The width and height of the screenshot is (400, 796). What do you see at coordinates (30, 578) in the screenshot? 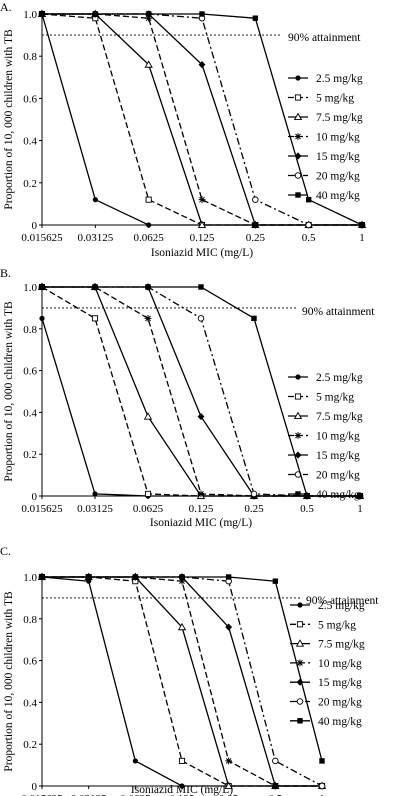
I see `y-tick-label: 1.0` at bounding box center [30, 578].